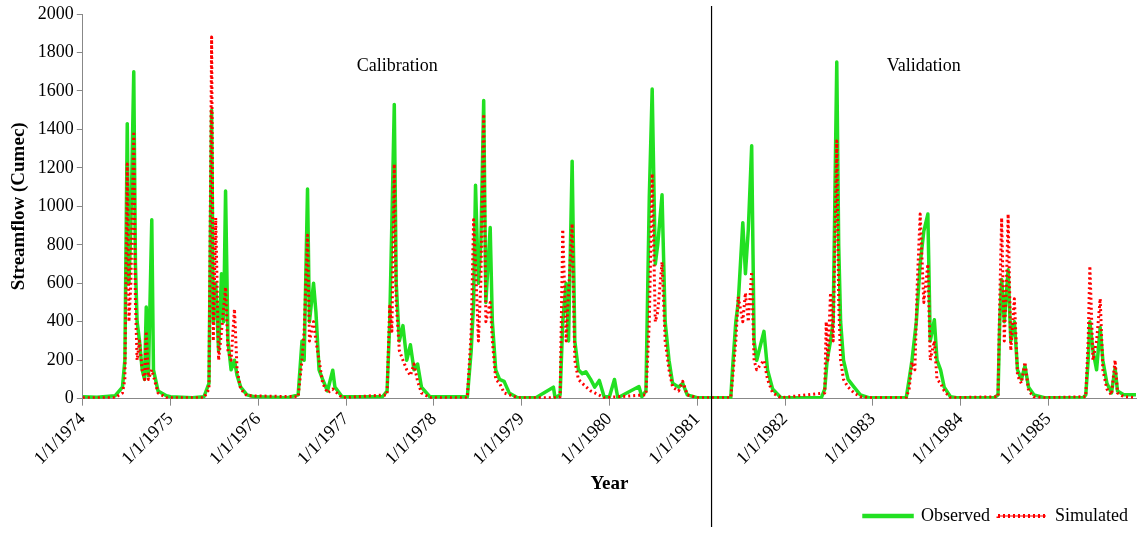 Image resolution: width=1142 pixels, height=535 pixels. Describe the element at coordinates (609, 482) in the screenshot. I see `x-axis-title: Year` at that location.